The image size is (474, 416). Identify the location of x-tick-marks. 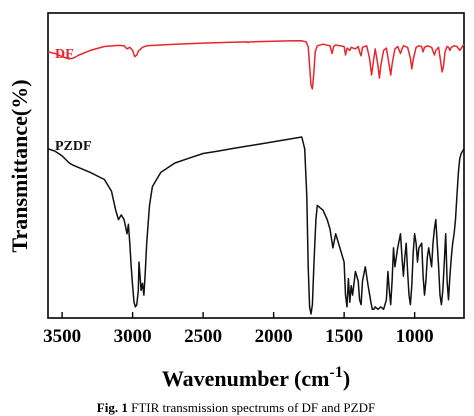
(238, 315).